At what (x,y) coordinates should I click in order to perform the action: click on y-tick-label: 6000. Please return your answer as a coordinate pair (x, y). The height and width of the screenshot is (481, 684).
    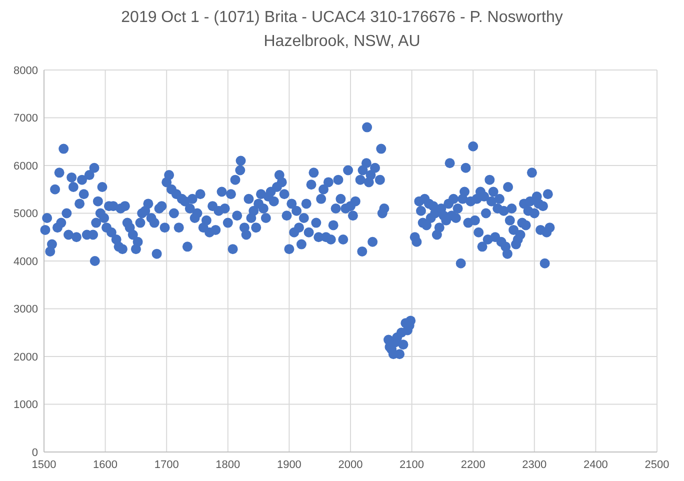
    Looking at the image, I should click on (26, 166).